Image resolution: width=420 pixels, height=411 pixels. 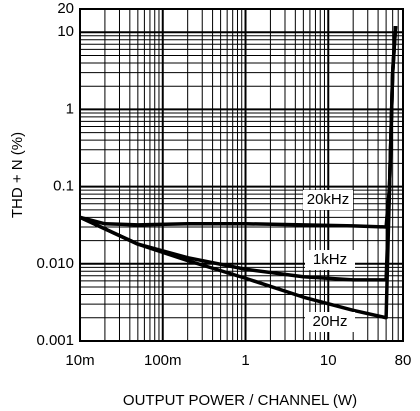 What do you see at coordinates (163, 360) in the screenshot?
I see `x-tick-label: 100m` at bounding box center [163, 360].